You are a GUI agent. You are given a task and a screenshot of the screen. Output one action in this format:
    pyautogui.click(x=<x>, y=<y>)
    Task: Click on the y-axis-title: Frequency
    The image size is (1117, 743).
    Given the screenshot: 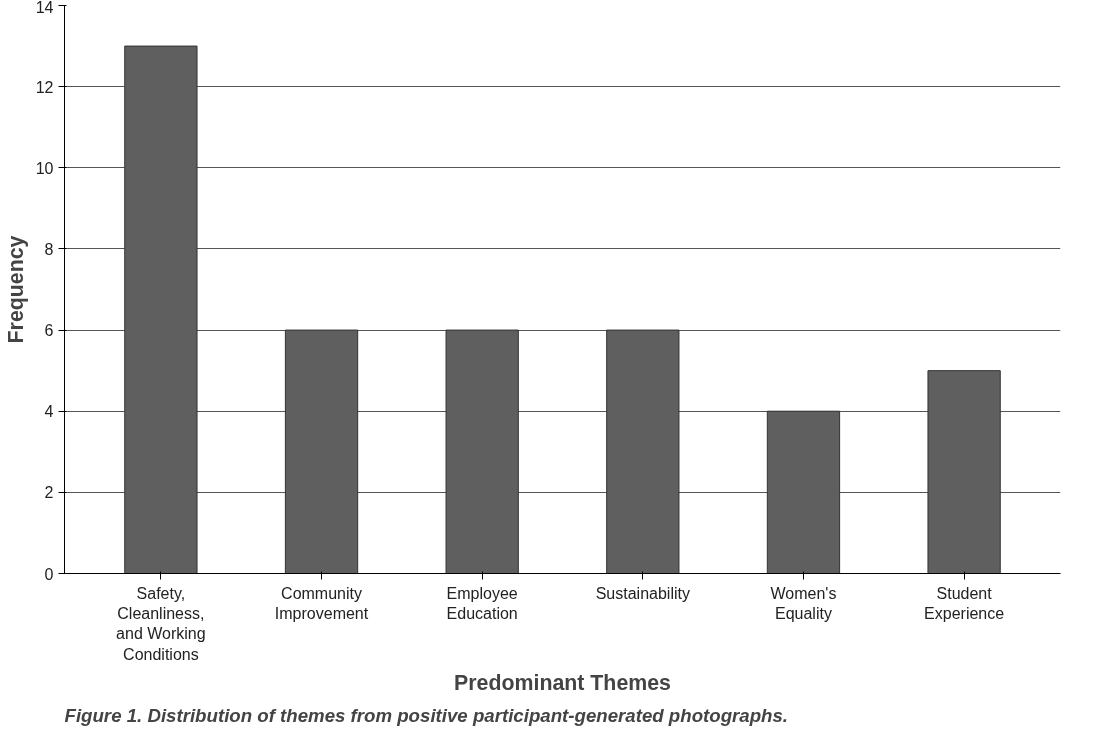 What is the action you would take?
    pyautogui.click(x=15, y=289)
    